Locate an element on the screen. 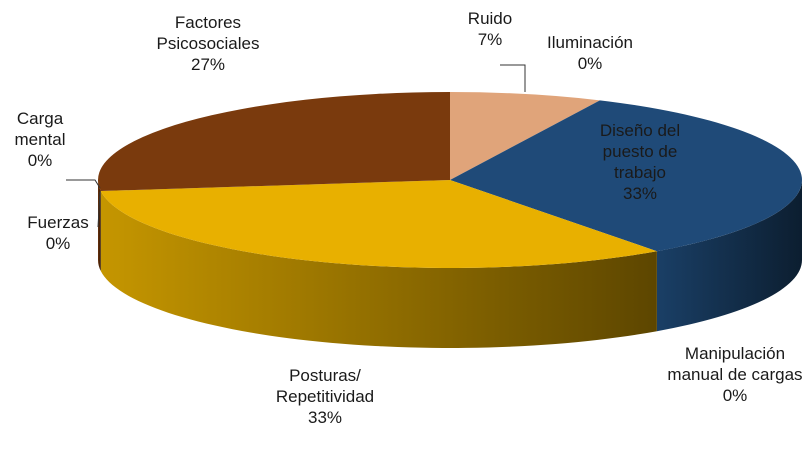 This screenshot has width=808, height=451. slice-label: Posturas/ Repetitividad 33% is located at coordinates (325, 396).